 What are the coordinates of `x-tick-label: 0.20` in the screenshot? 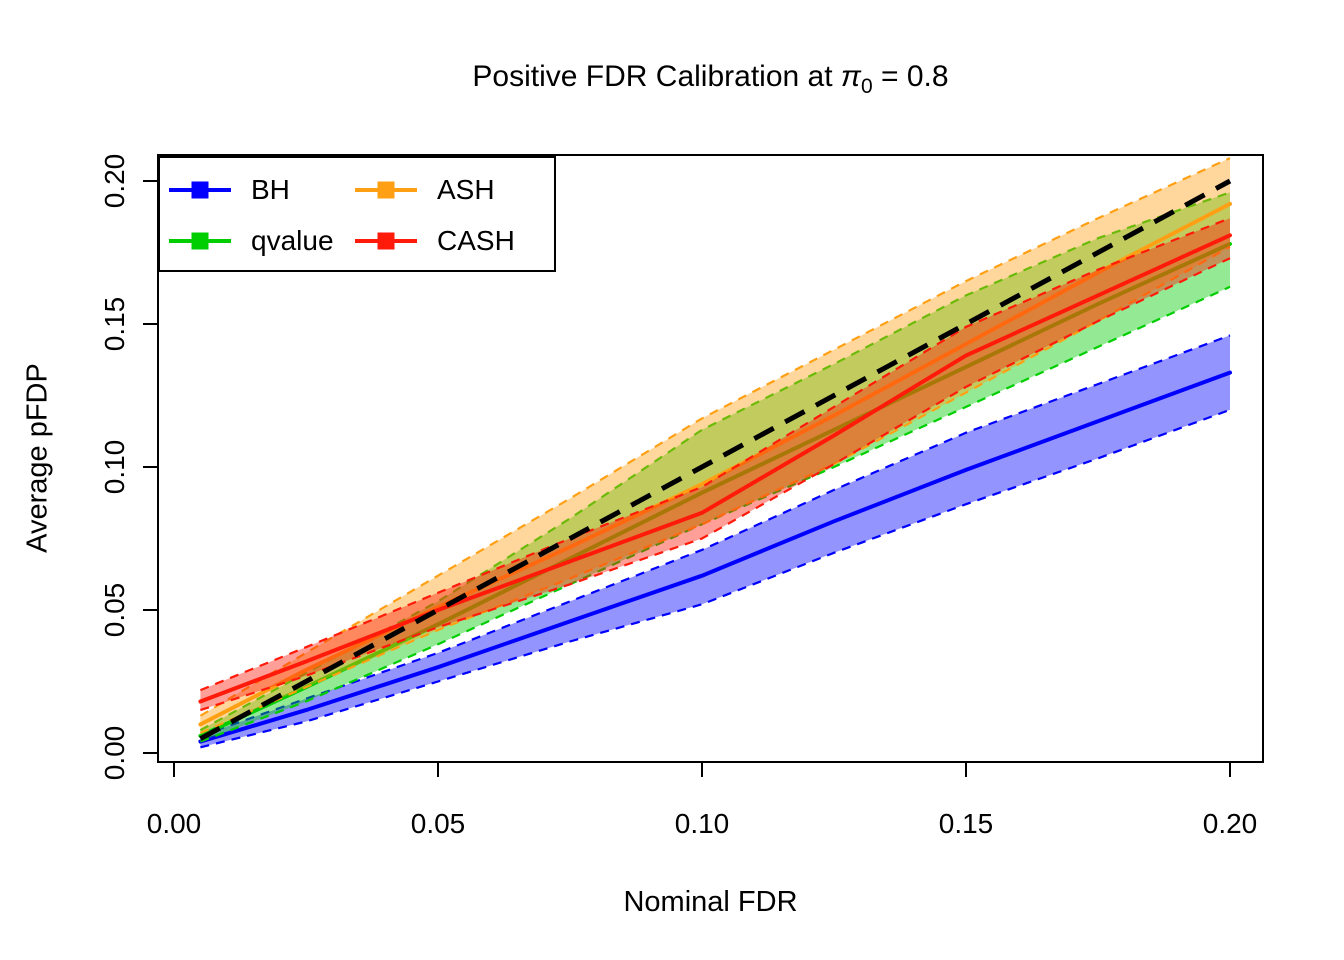 It's located at (1230, 823).